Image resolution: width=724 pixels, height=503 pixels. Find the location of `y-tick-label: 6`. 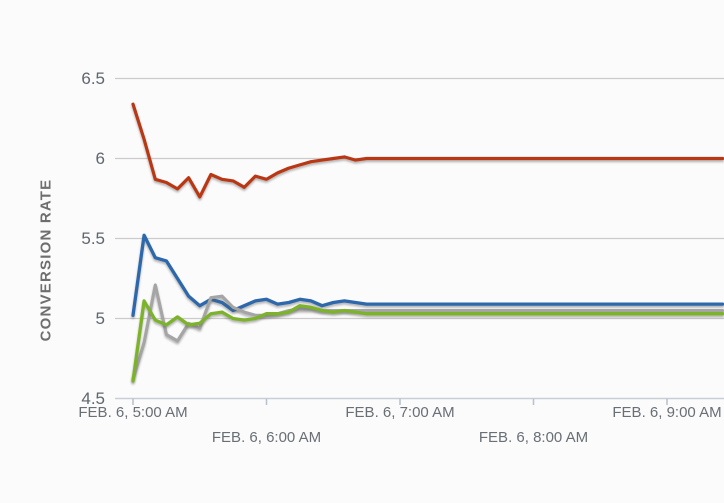

y-tick-label: 6 is located at coordinates (100, 158).